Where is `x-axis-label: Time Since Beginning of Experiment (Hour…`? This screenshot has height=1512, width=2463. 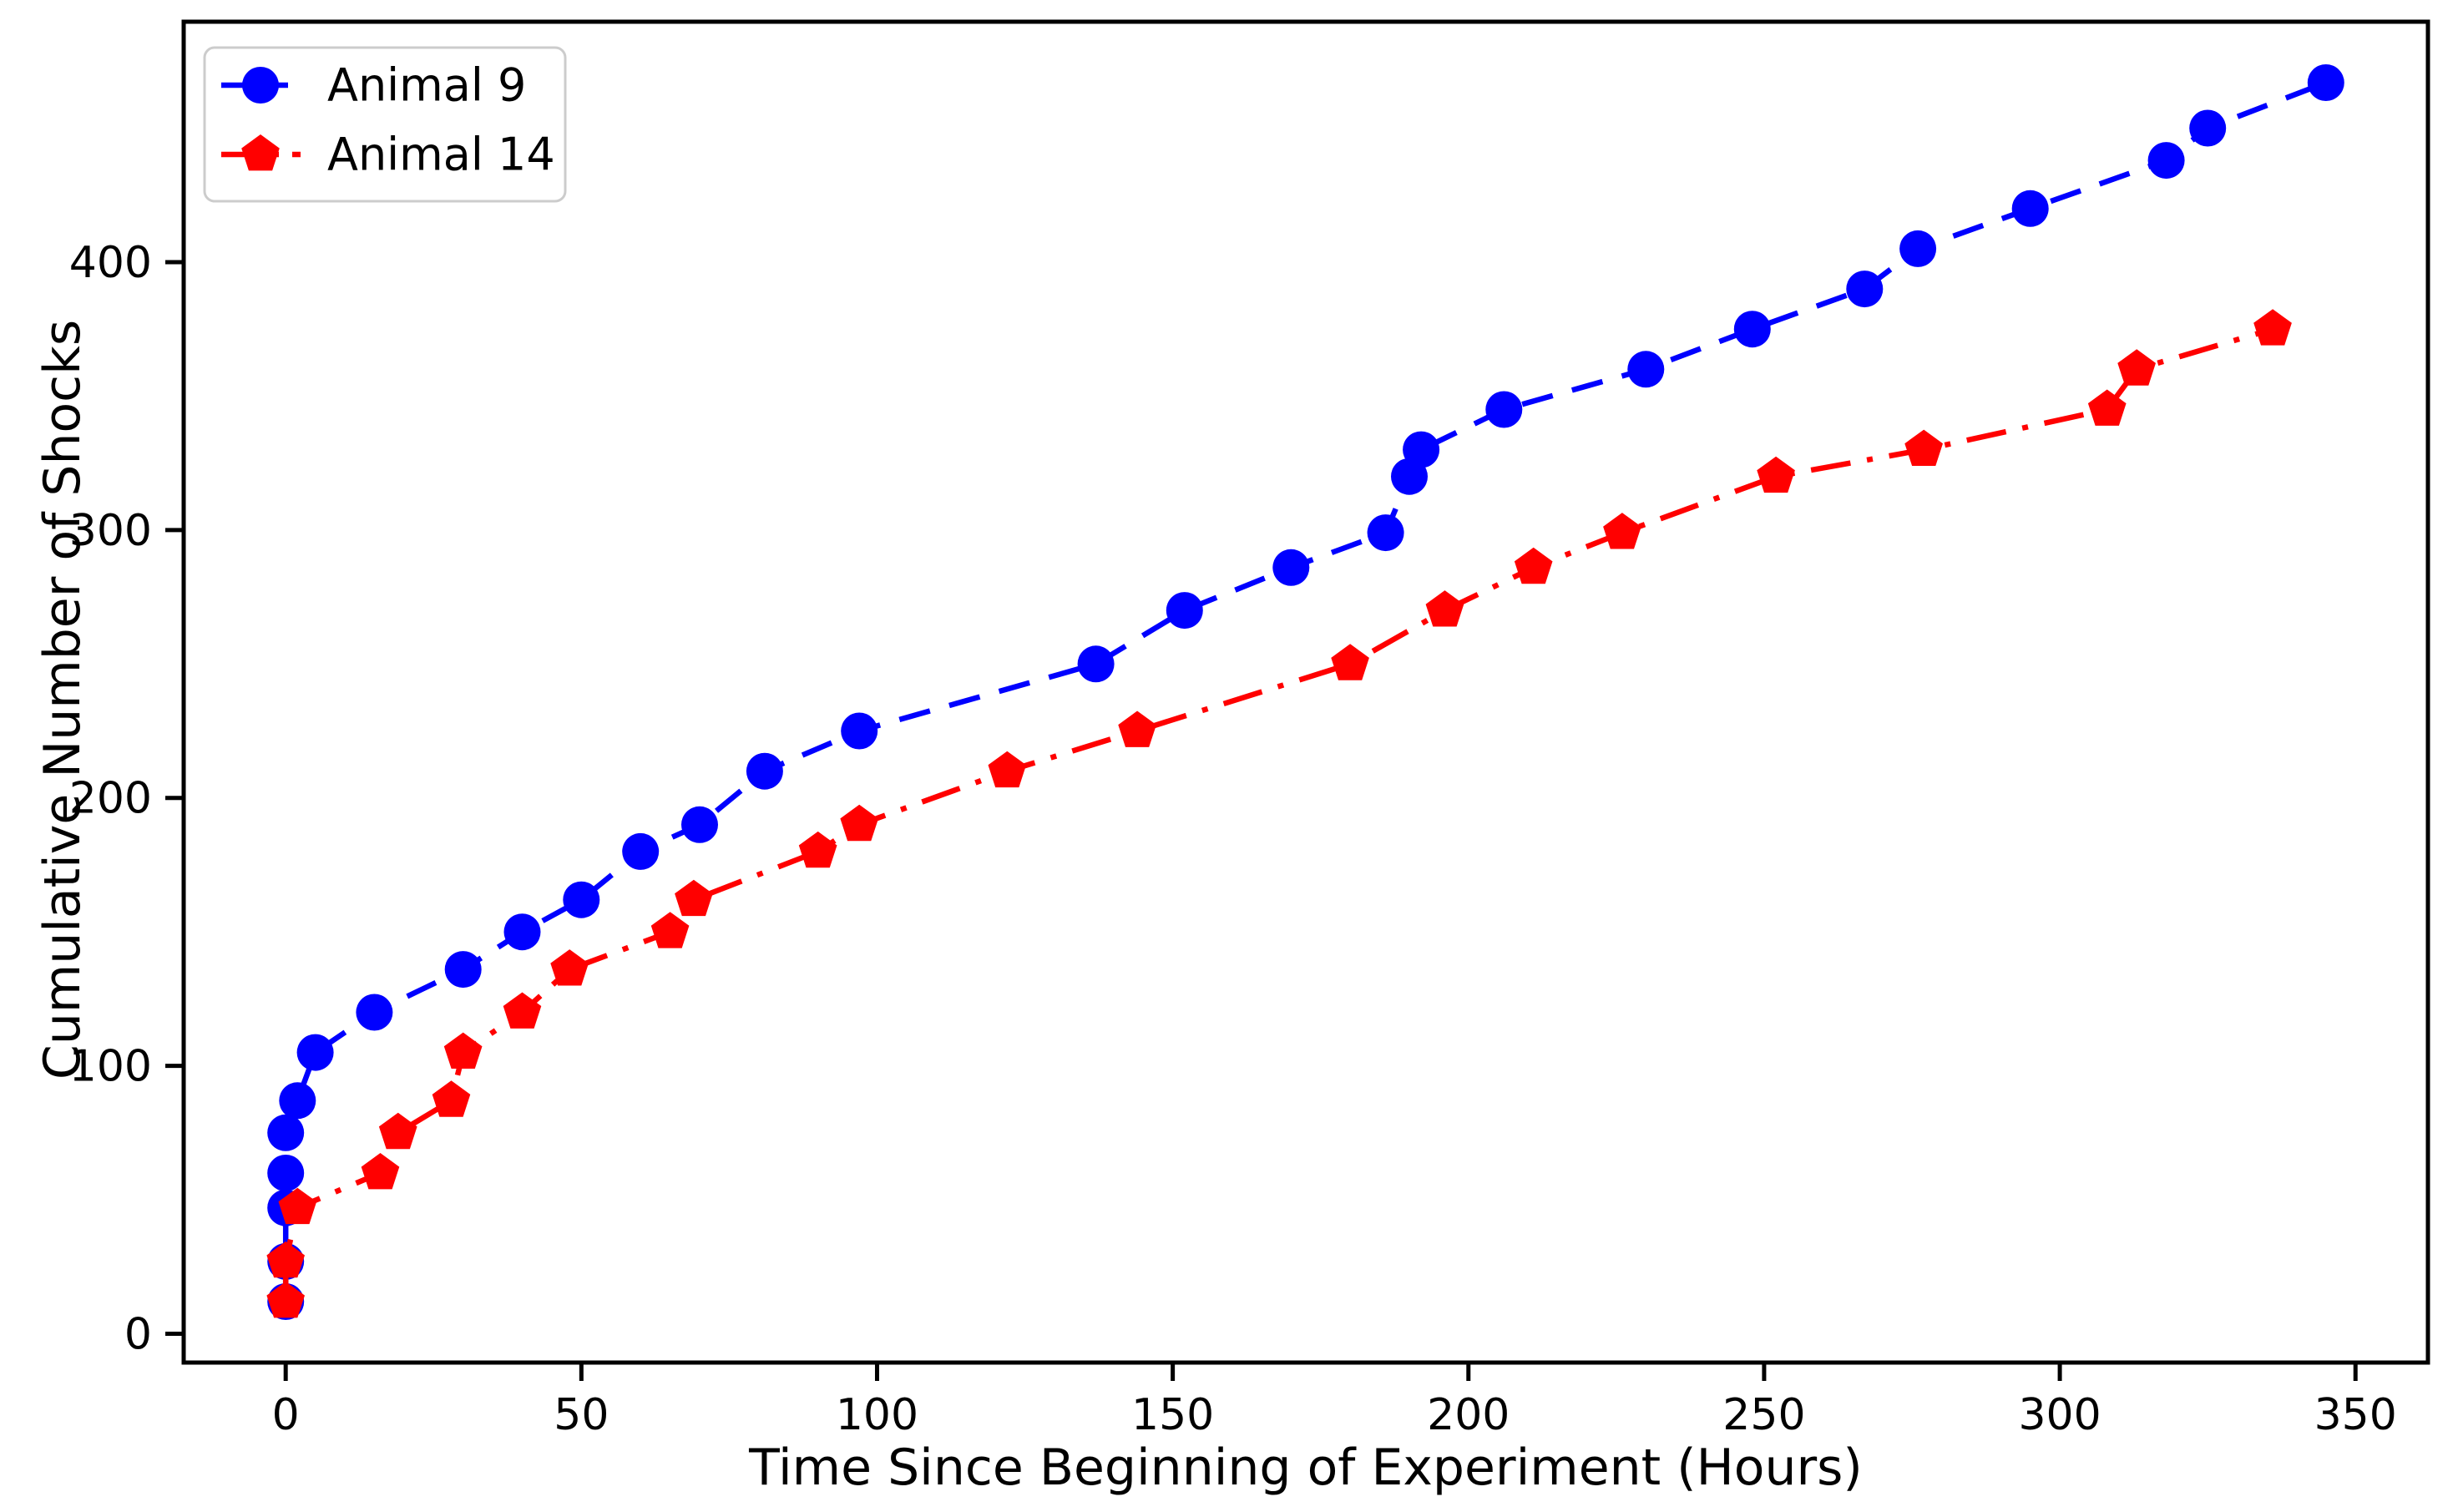 x-axis-label: Time Since Beginning of Experiment (Hour… is located at coordinates (1305, 1468).